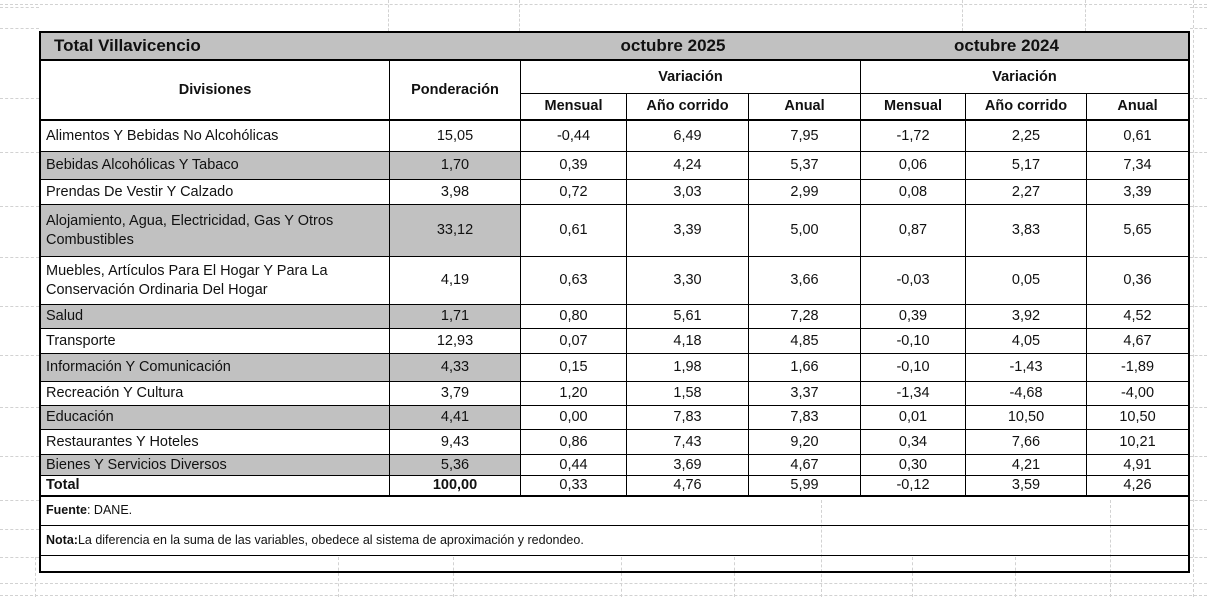 This screenshot has height=597, width=1207. Describe the element at coordinates (805, 107) in the screenshot. I see `col-header-2025-anual: Anual` at that location.